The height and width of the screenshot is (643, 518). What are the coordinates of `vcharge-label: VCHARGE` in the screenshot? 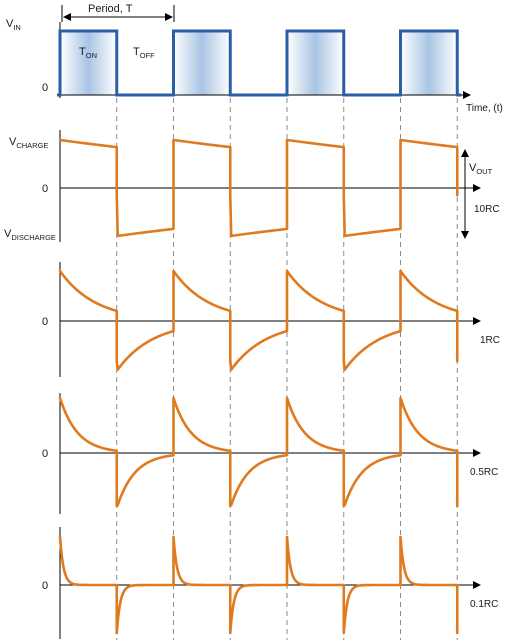 It's located at (28, 143).